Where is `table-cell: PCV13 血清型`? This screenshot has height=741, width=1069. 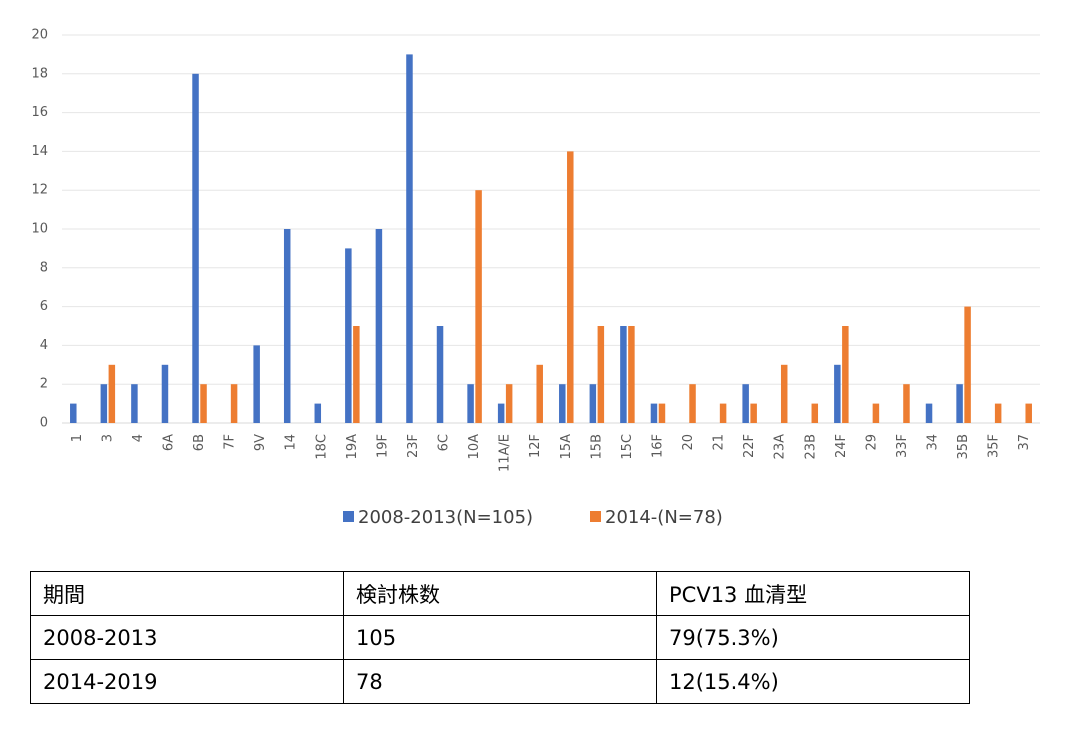 table-cell: PCV13 血清型 is located at coordinates (813, 593).